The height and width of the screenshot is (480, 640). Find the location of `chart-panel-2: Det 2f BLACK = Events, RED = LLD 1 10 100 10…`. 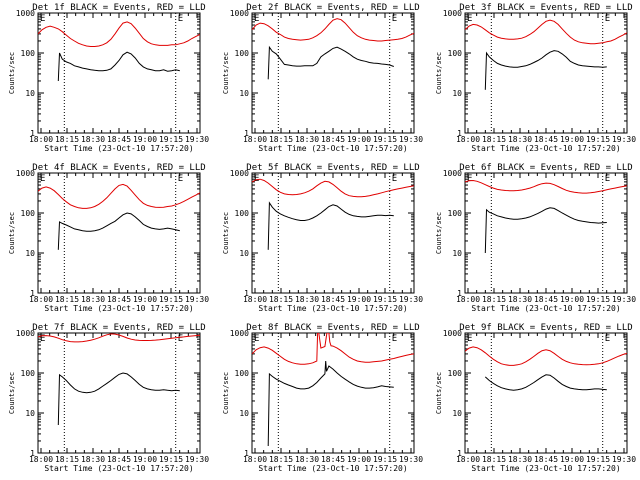

chart-panel-2: Det 2f BLACK = Events, RED = LLD 1 10 100 10… is located at coordinates (322, 78).